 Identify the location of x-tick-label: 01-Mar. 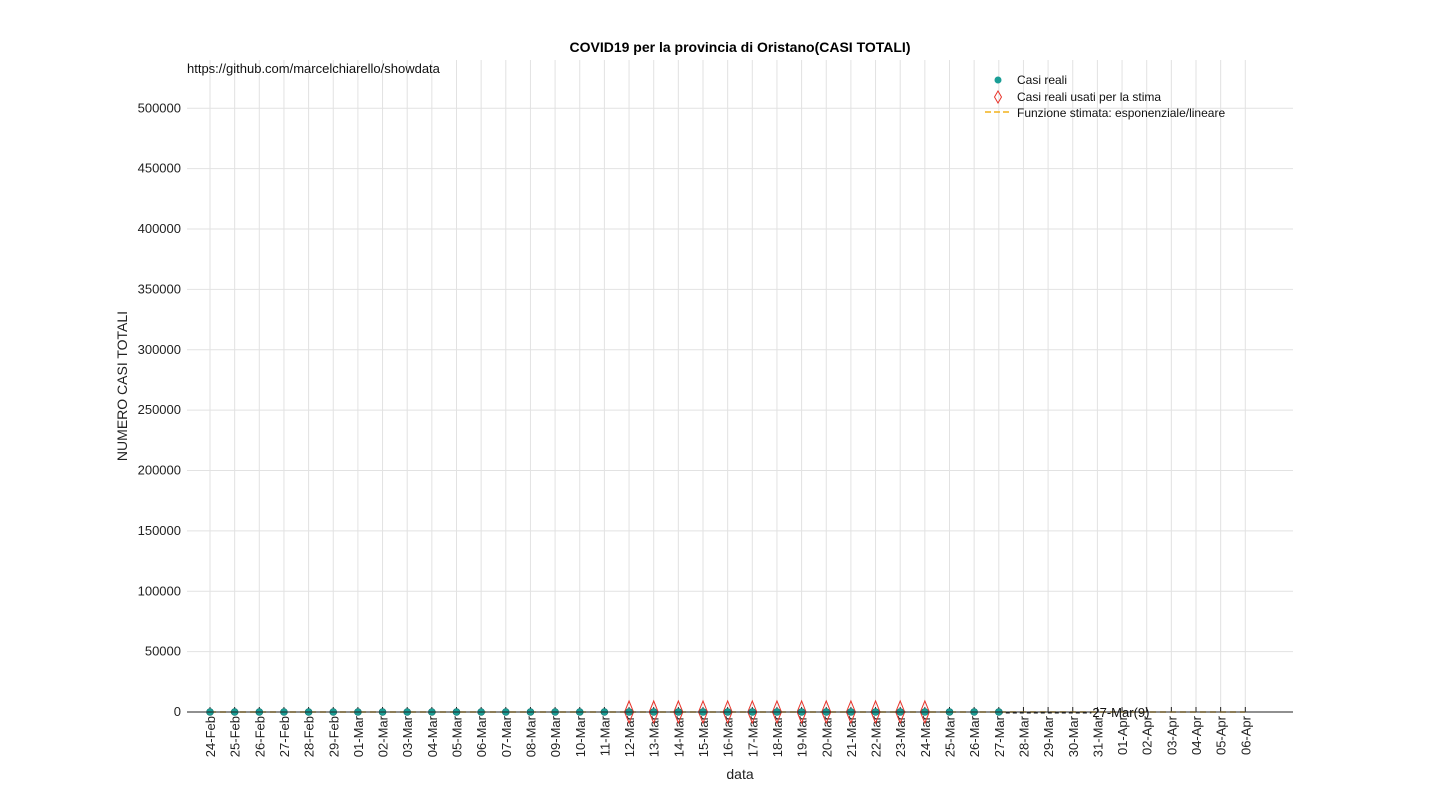
(358, 736).